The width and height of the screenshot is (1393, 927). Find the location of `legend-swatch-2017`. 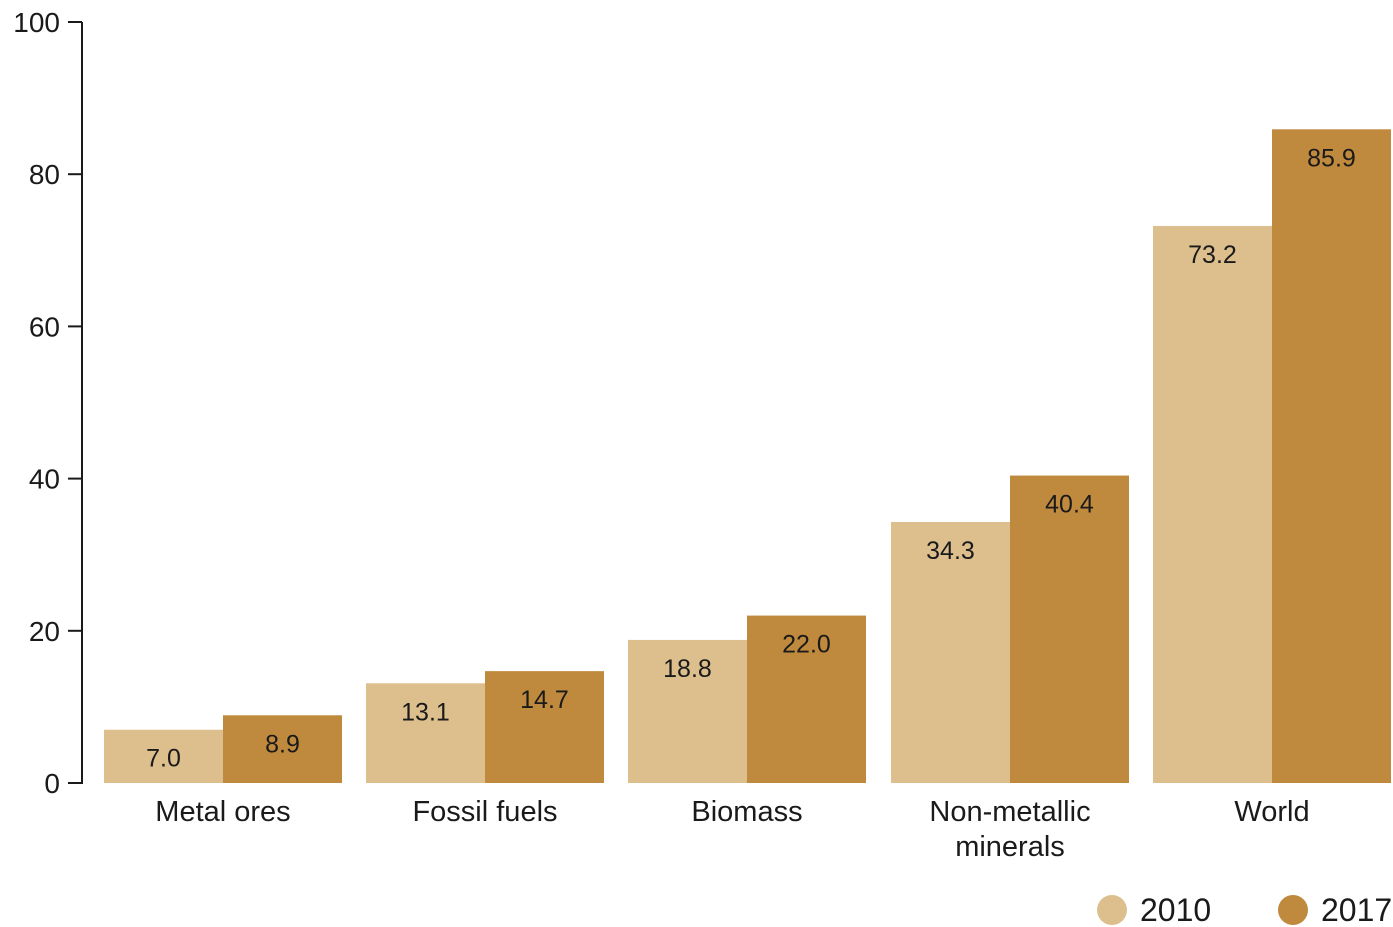

legend-swatch-2017 is located at coordinates (1293, 910).